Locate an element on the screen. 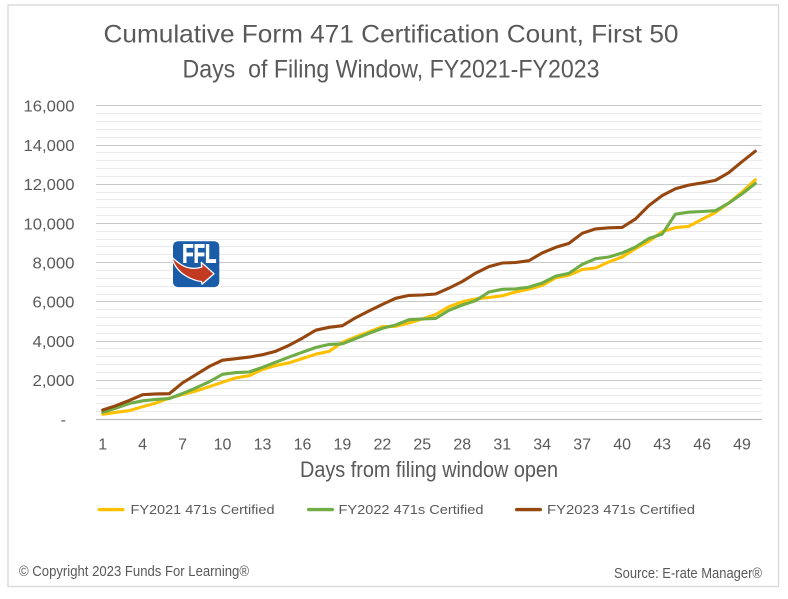 The width and height of the screenshot is (788, 599). svg-text: FY2022 471s Certified is located at coordinates (411, 509).